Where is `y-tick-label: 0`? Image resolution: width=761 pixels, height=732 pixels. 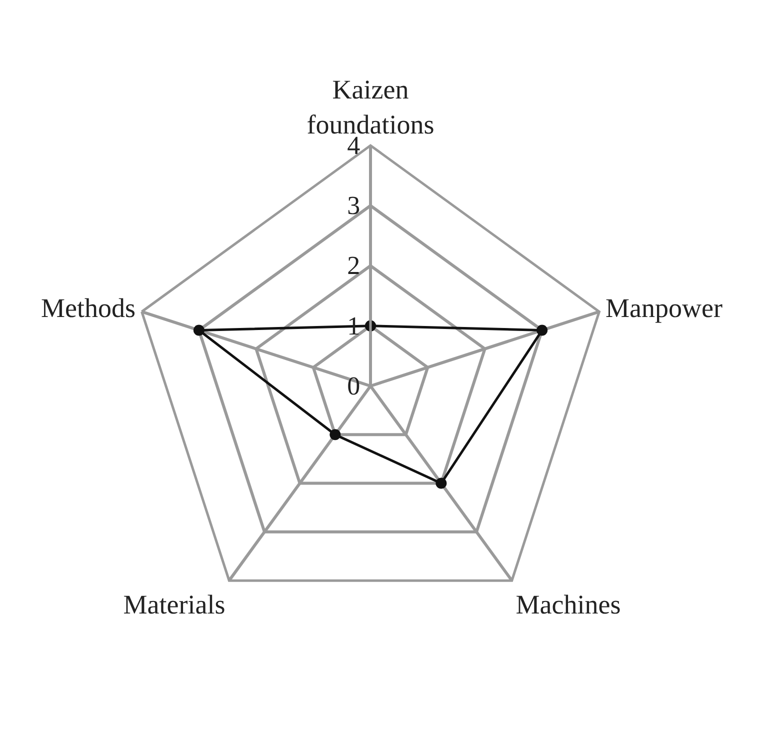
y-tick-label: 0 is located at coordinates (353, 385).